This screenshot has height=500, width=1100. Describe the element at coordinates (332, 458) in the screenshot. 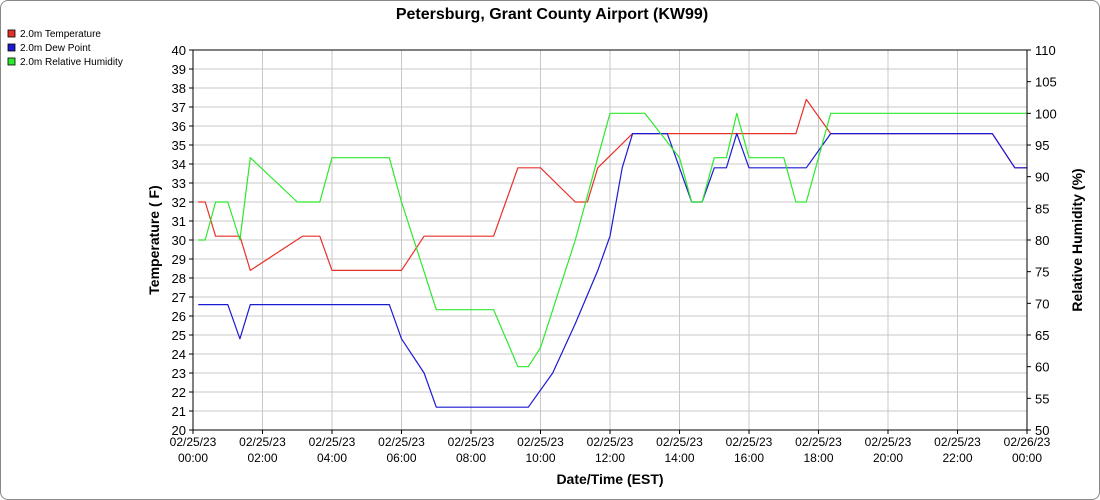

I see `x-tick-time: 04:00` at that location.